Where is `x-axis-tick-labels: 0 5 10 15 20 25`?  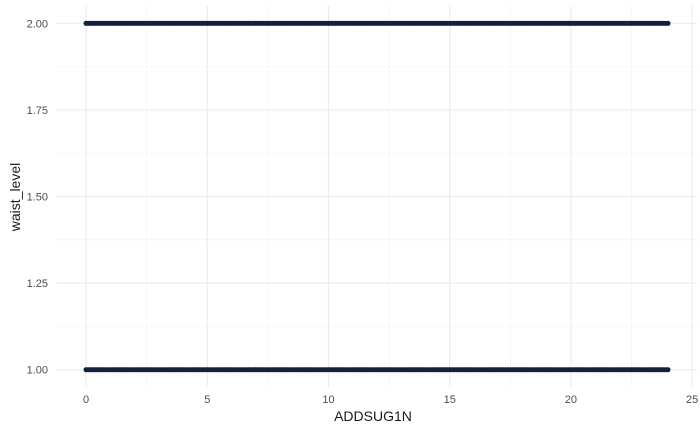 x-axis-tick-labels: 0 5 10 15 20 25 is located at coordinates (390, 400).